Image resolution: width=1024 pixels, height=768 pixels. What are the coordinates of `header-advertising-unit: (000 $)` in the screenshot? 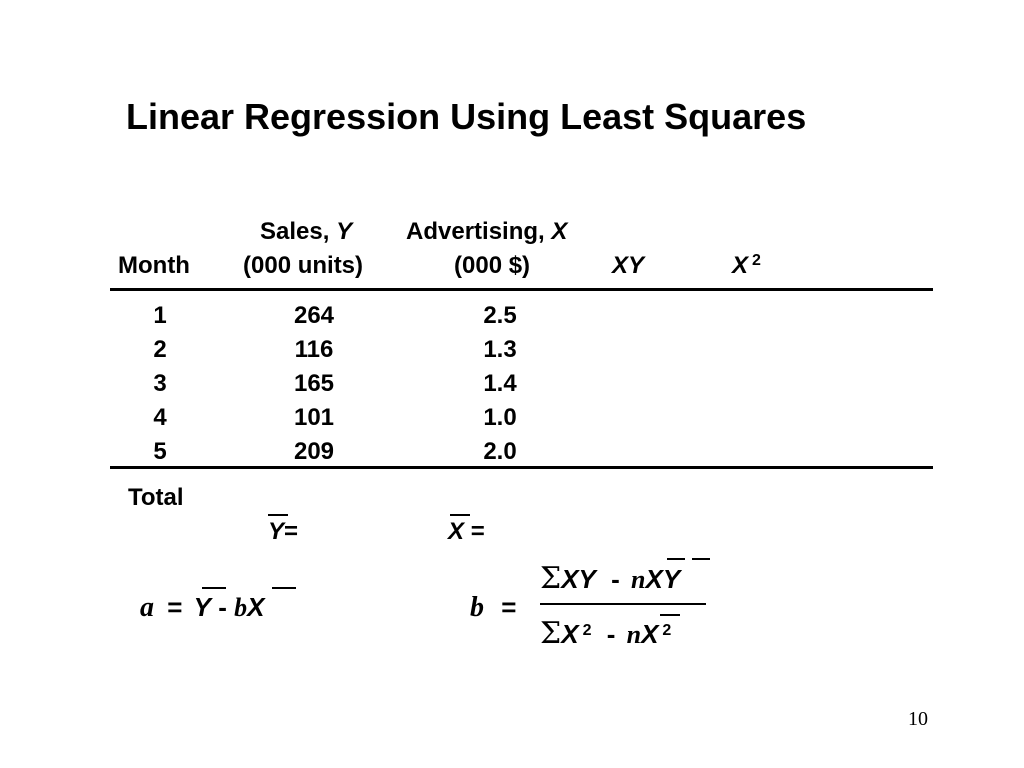 It's located at (492, 265).